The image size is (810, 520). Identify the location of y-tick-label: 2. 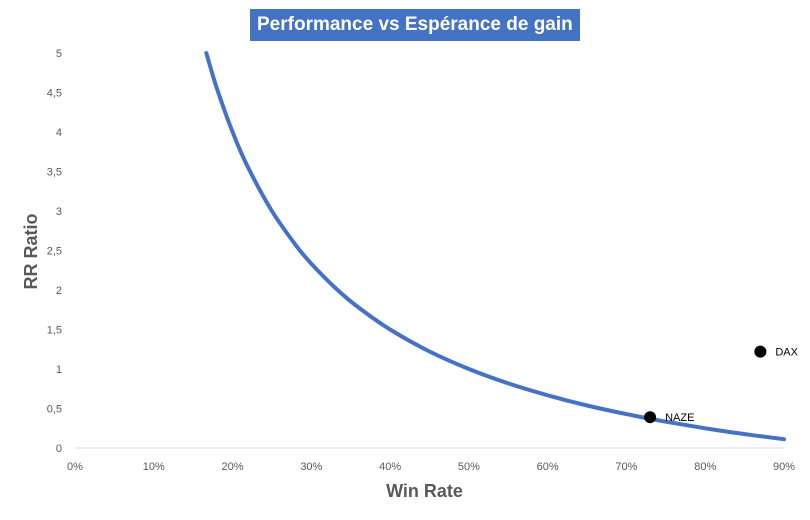
(59, 291).